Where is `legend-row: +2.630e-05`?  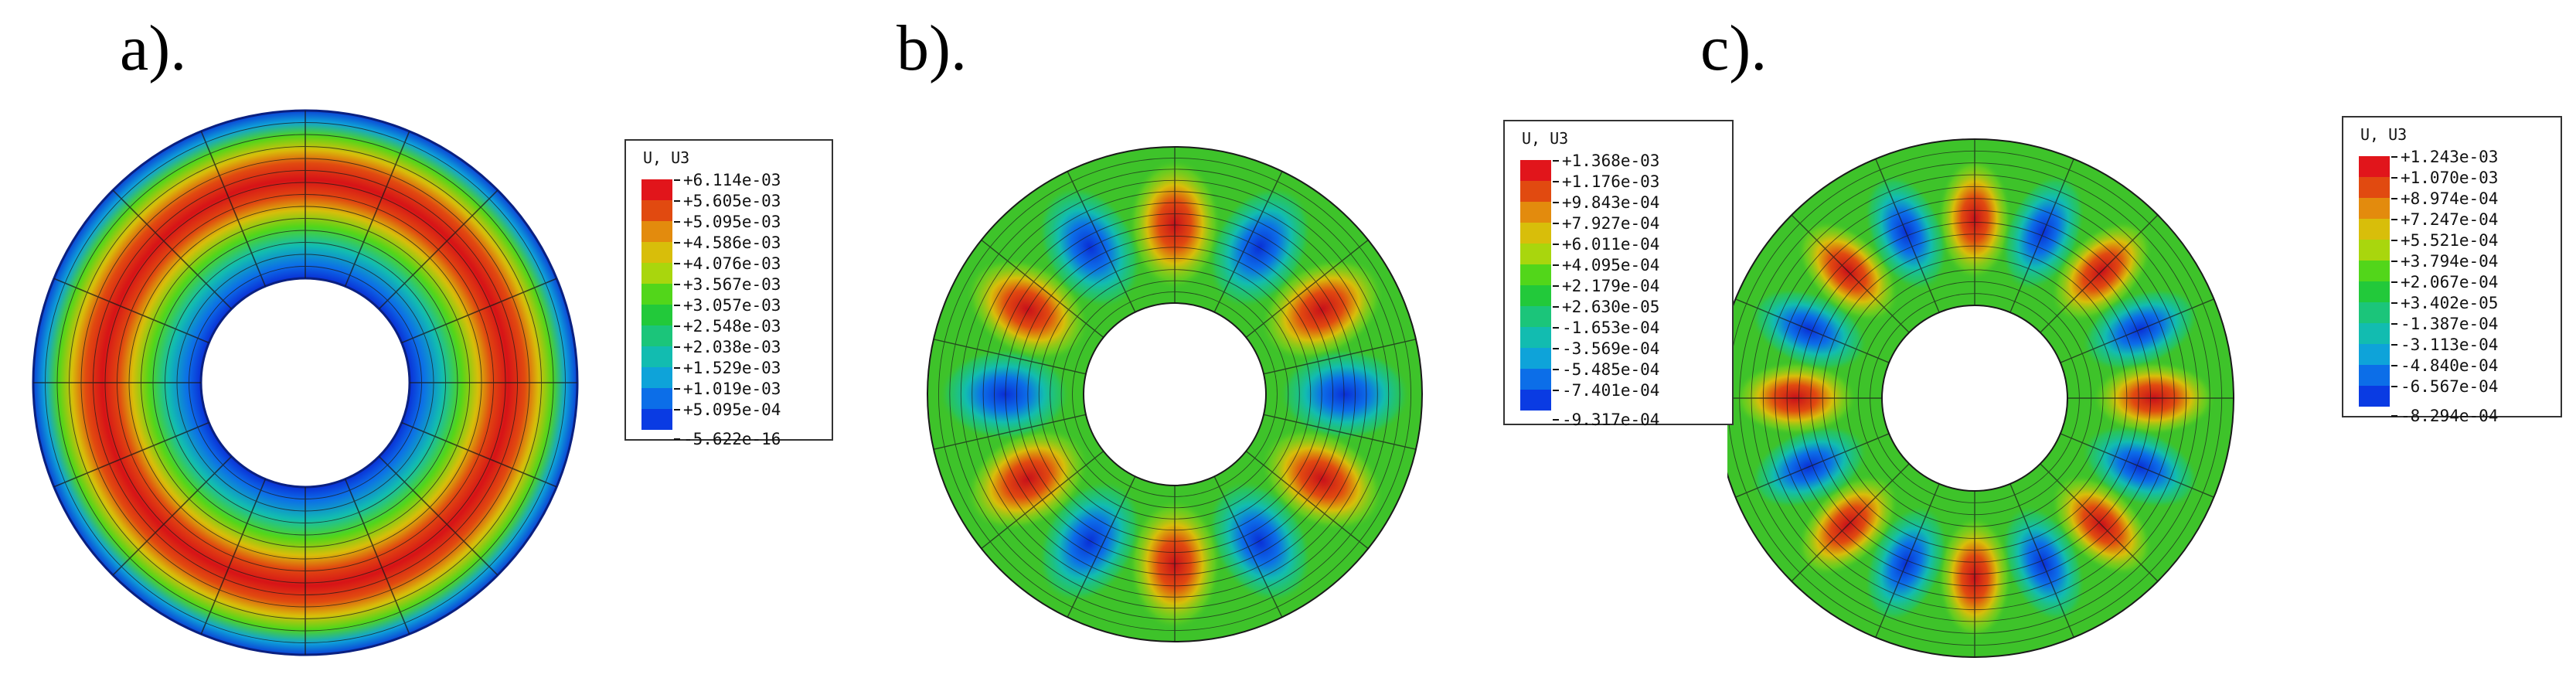
legend-row: +2.630e-05 is located at coordinates (1589, 312).